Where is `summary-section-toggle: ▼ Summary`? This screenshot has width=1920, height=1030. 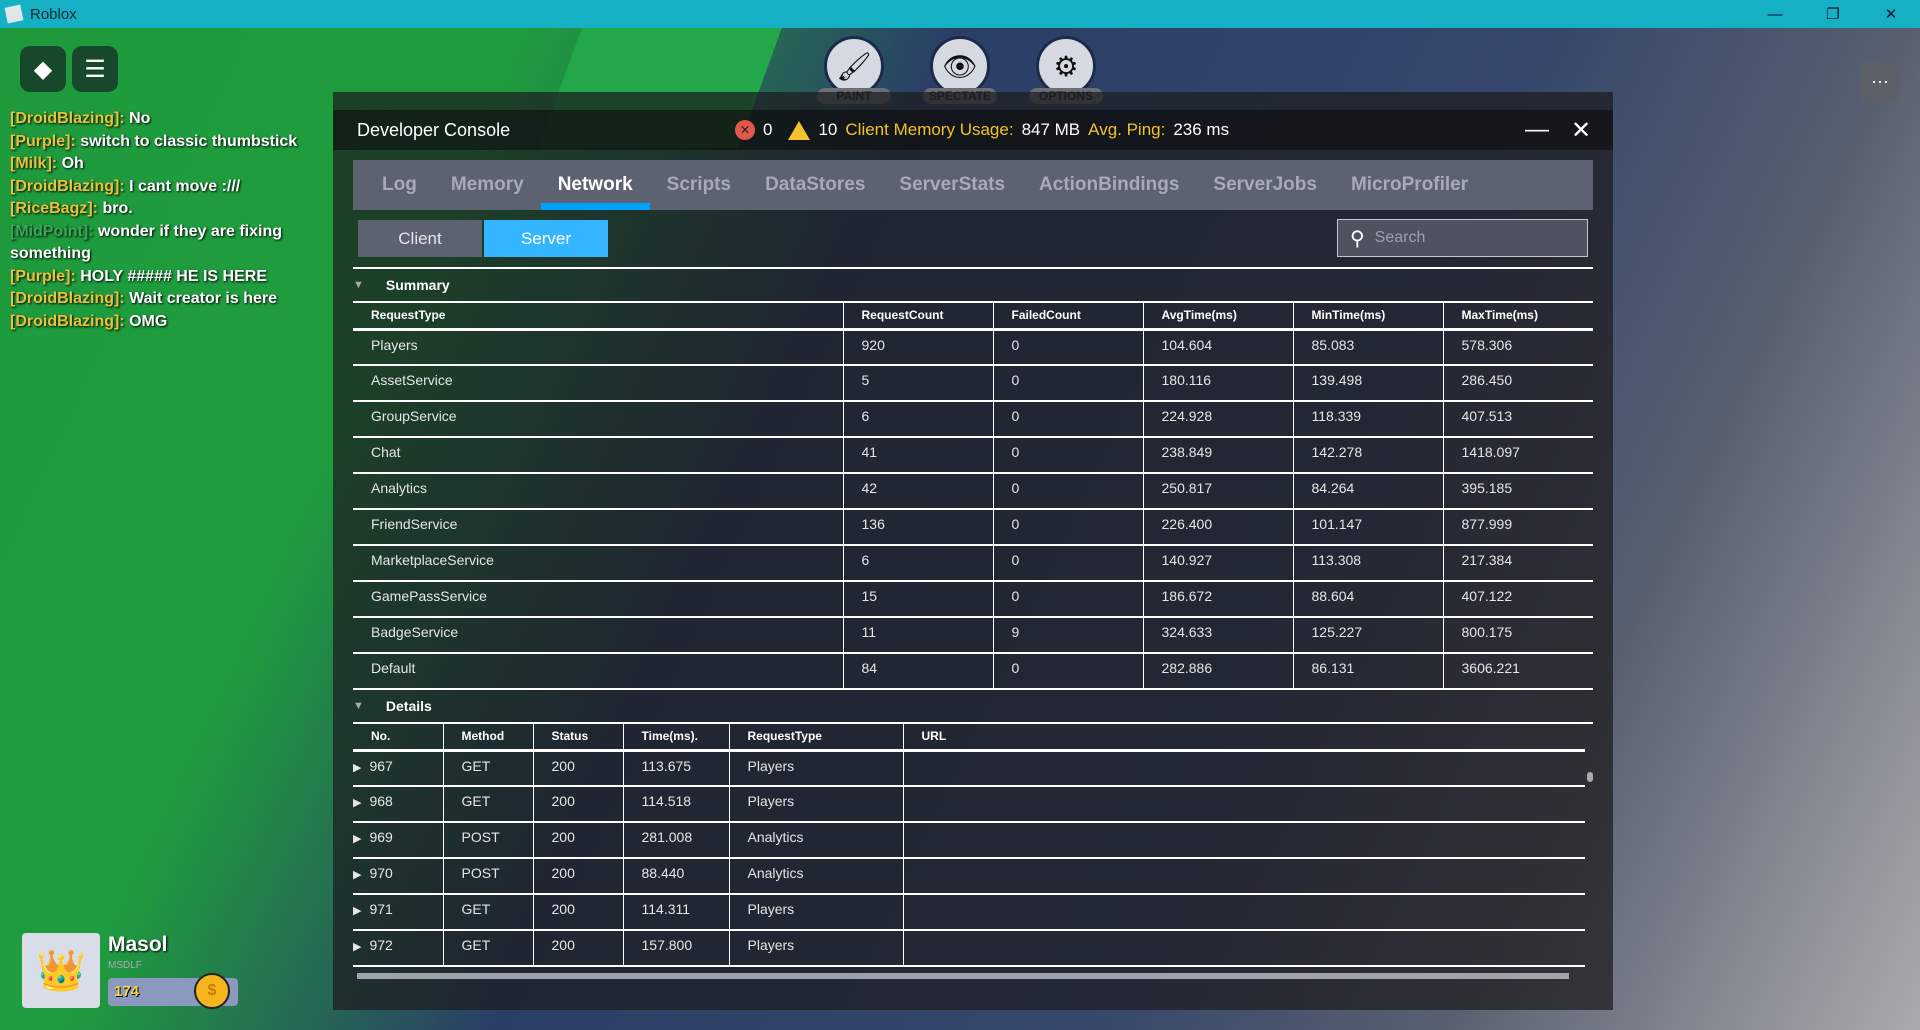 summary-section-toggle: ▼ Summary is located at coordinates (973, 285).